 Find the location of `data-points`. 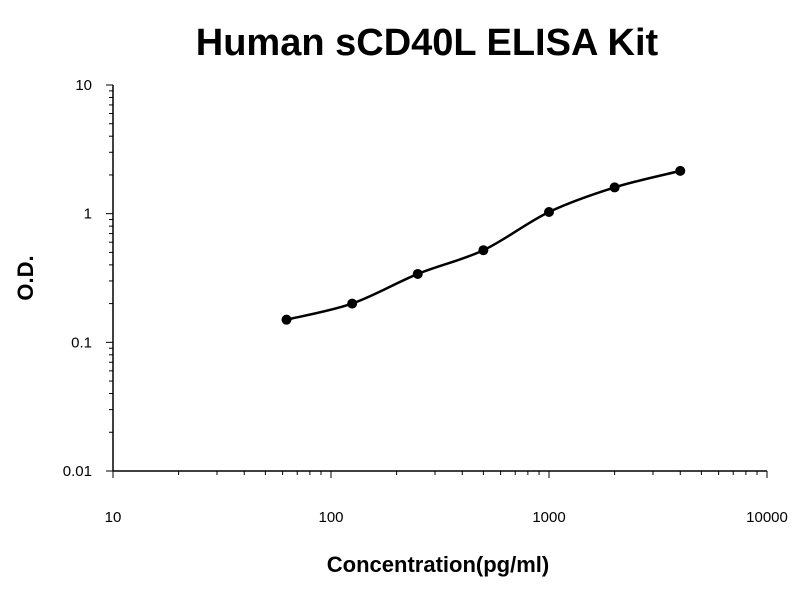

data-points is located at coordinates (483, 245).